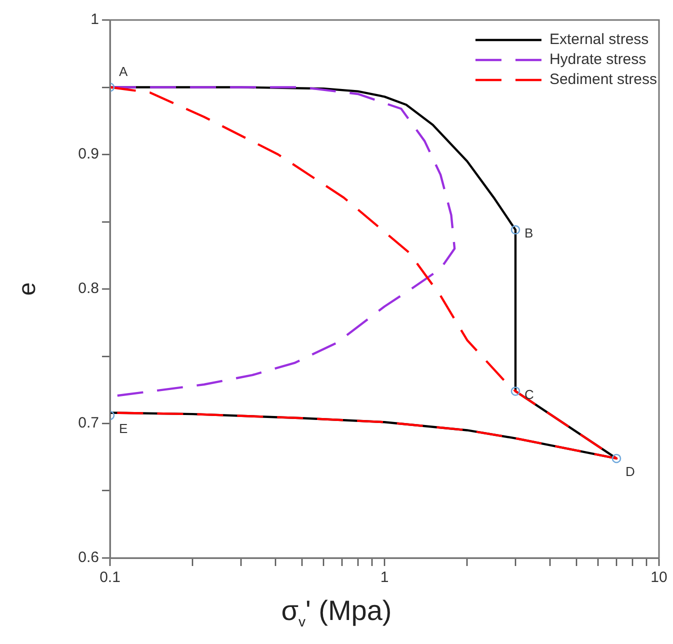 Image resolution: width=673 pixels, height=644 pixels. What do you see at coordinates (88, 154) in the screenshot?
I see `y-tick-label: 0.9` at bounding box center [88, 154].